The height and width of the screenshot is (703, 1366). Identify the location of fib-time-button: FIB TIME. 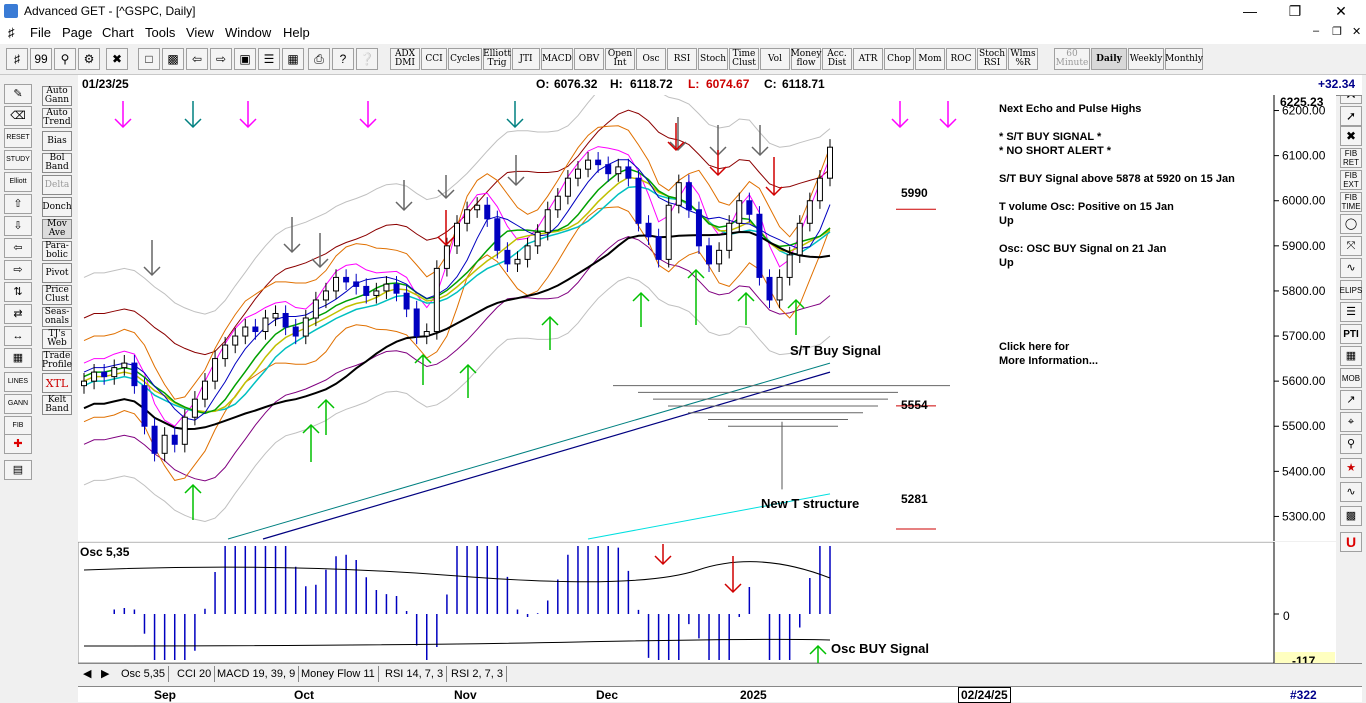
(1351, 202).